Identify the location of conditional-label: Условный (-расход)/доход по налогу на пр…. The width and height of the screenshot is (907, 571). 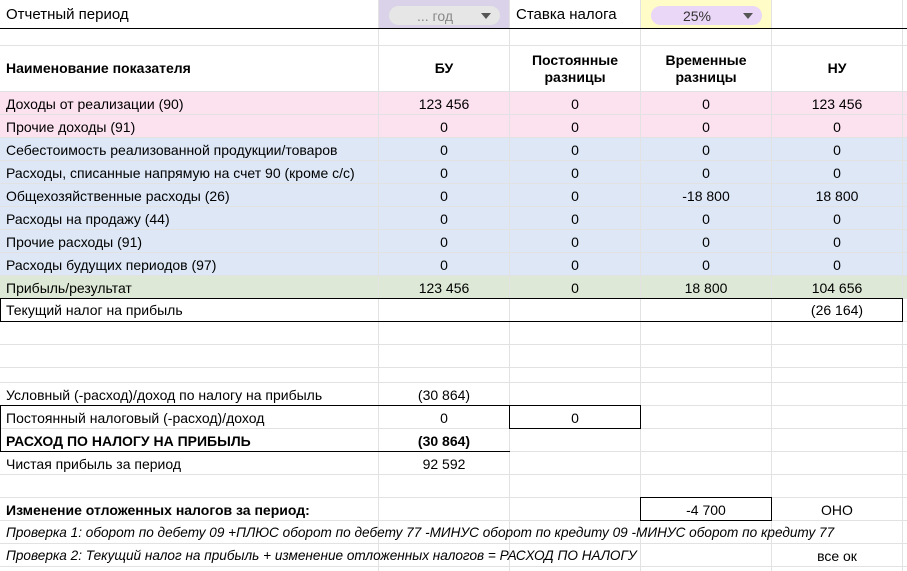
(164, 394).